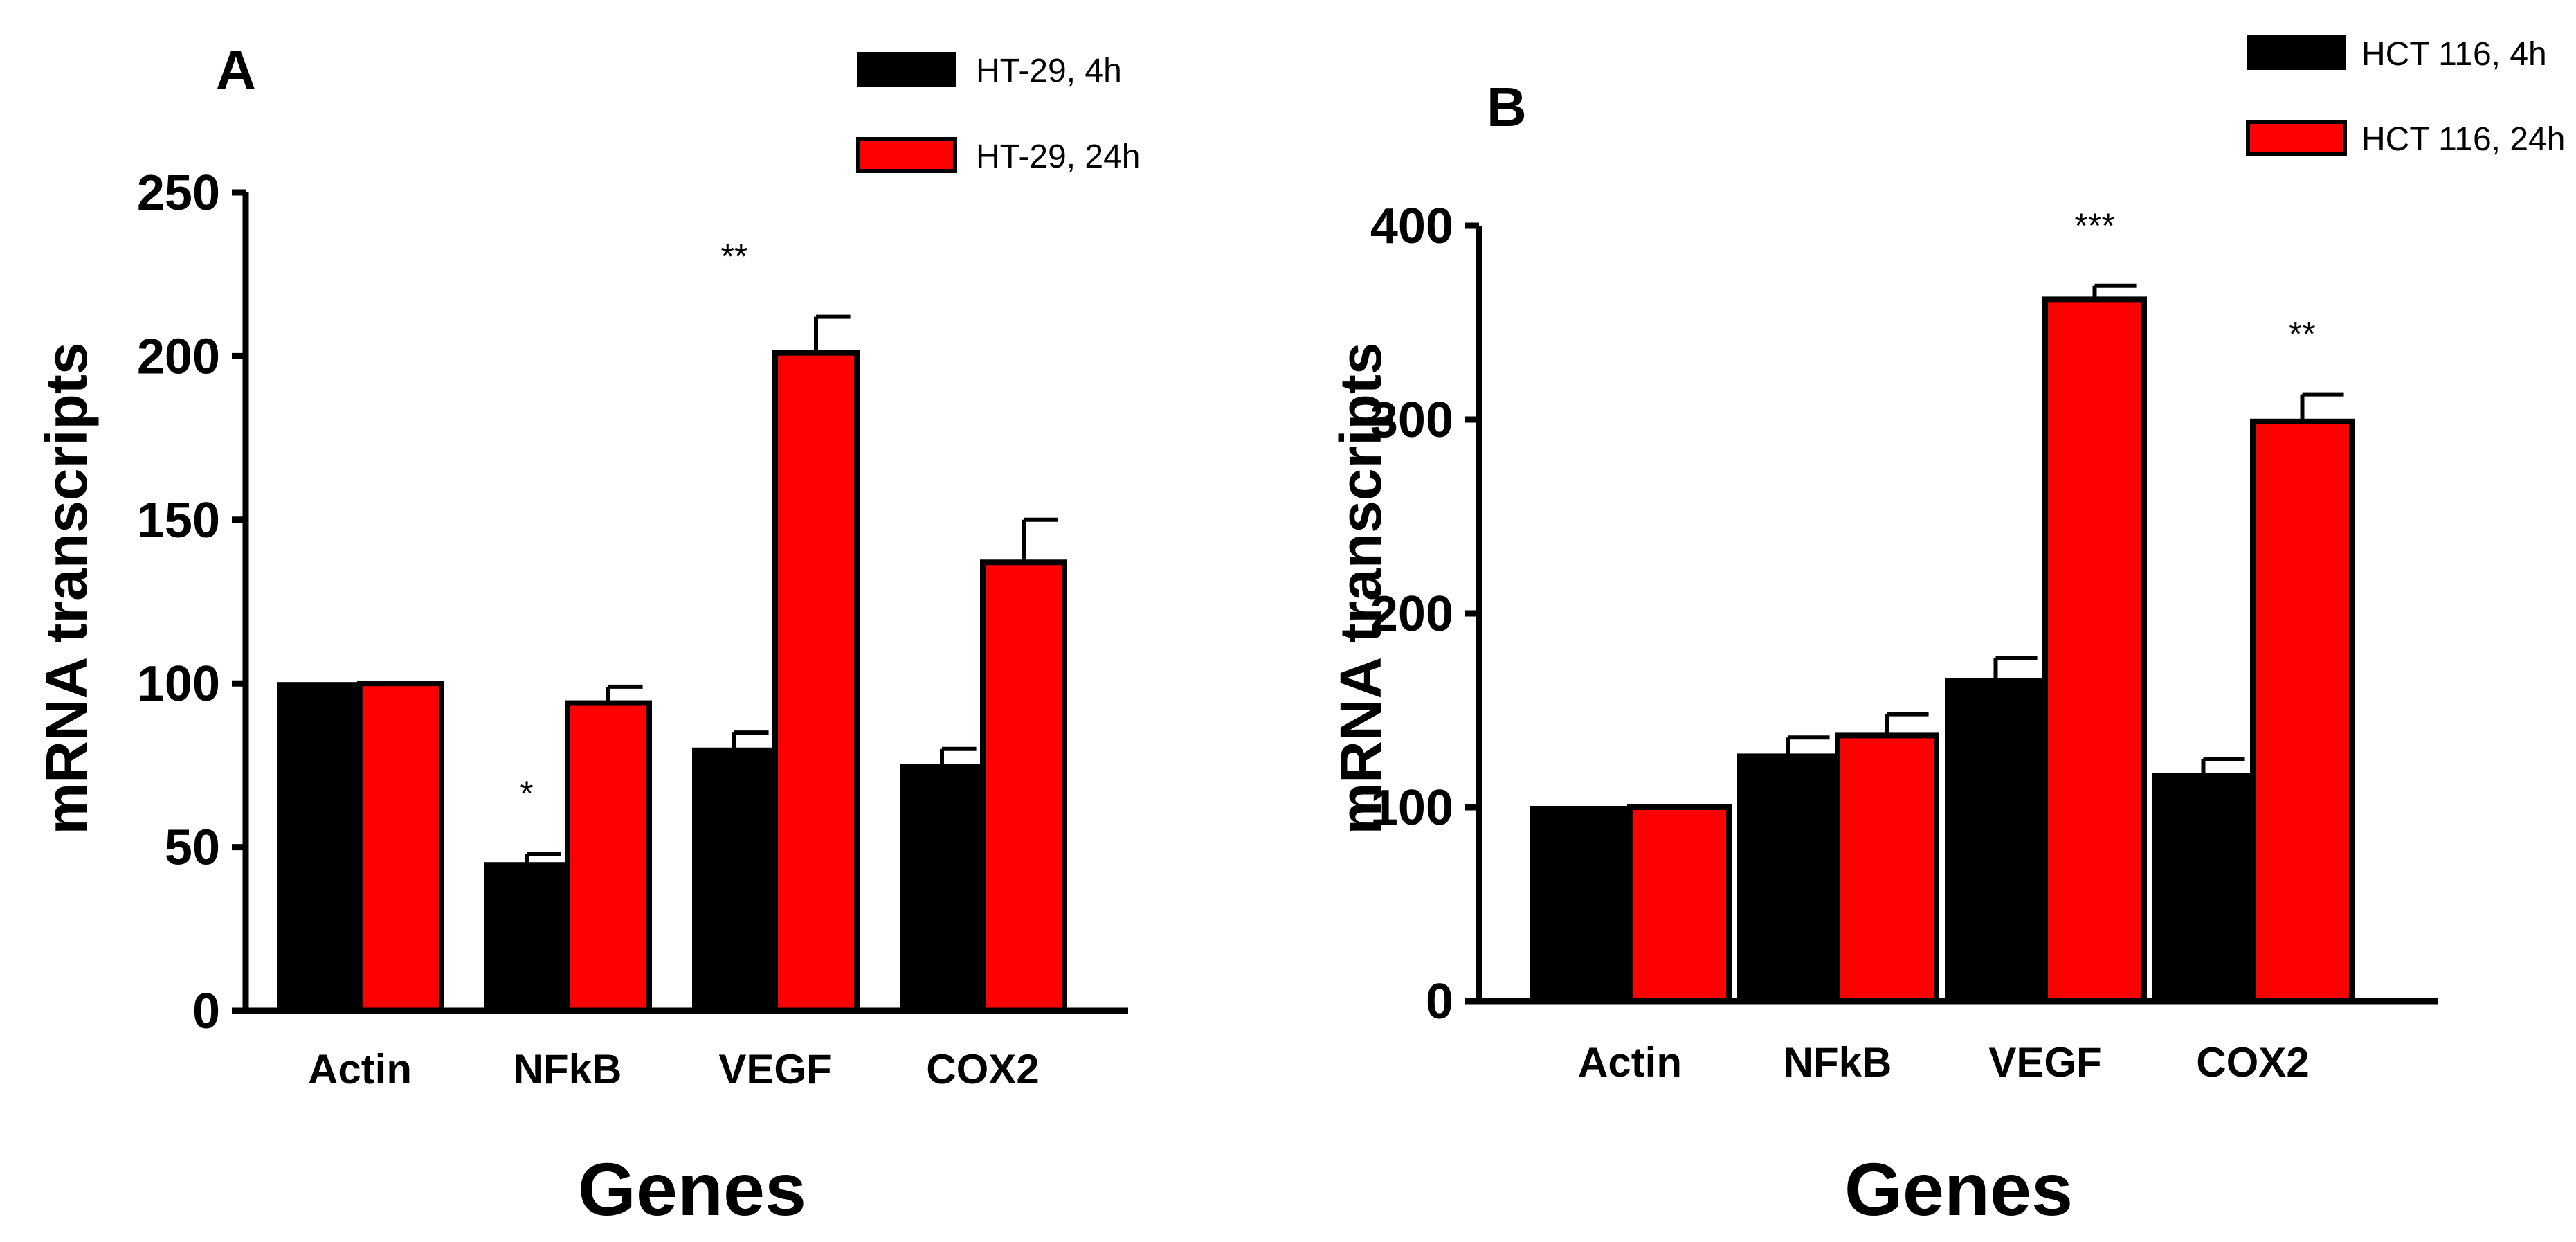 The height and width of the screenshot is (1242, 2576). I want to click on panel-a-y-tick-label-200: 200, so click(178, 356).